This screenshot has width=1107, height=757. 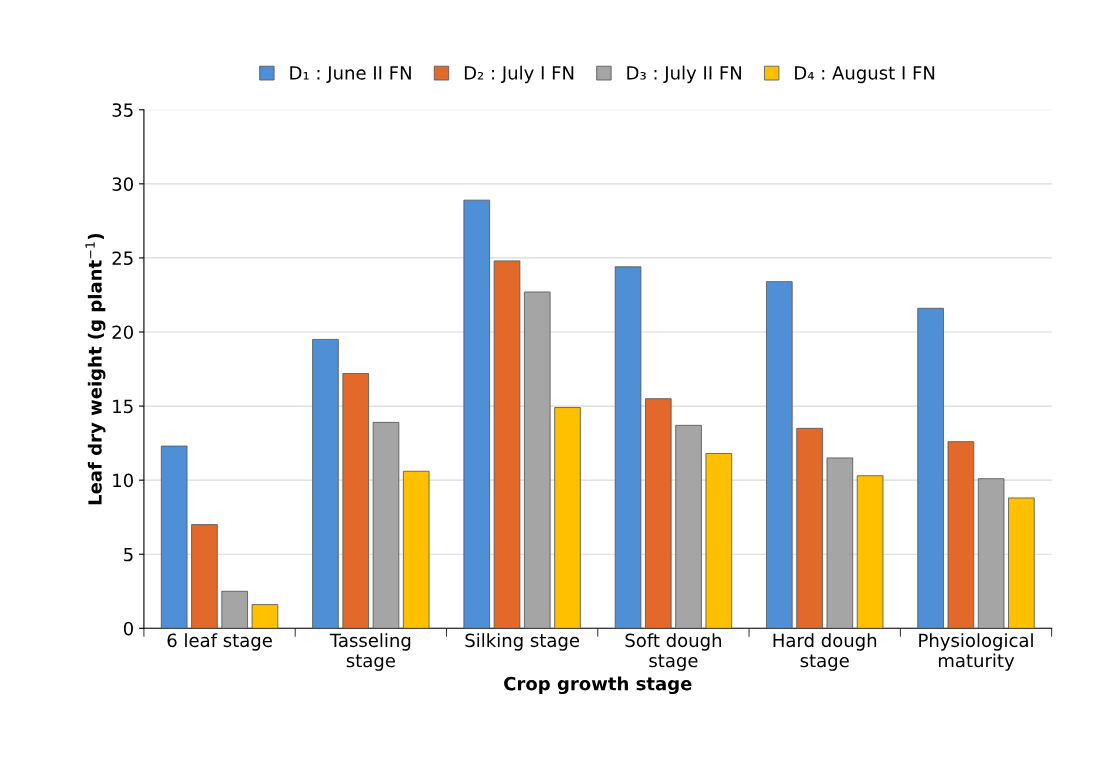 What do you see at coordinates (598, 685) in the screenshot?
I see `x-axis-title: Crop growth stage` at bounding box center [598, 685].